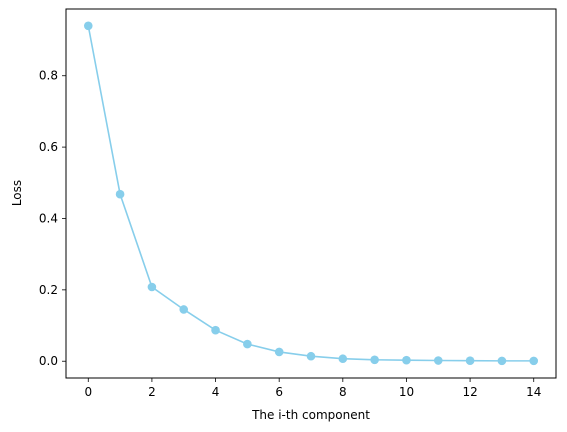  I want to click on y-tick-label: 0.2, so click(48, 290).